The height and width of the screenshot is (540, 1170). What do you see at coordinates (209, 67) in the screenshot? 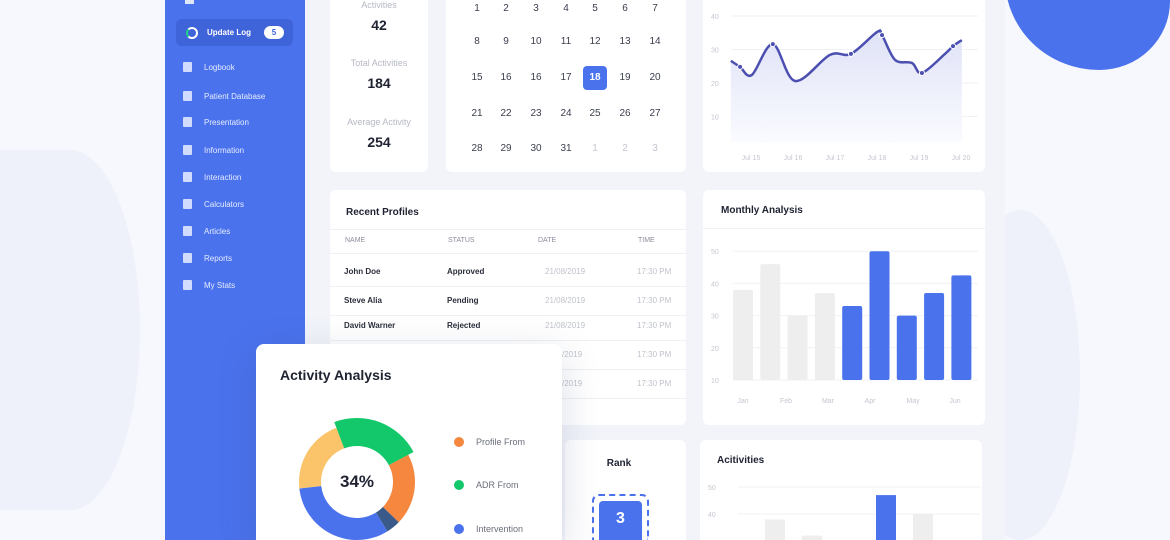
I see `sidebar-item-logbook: Logbook` at bounding box center [209, 67].